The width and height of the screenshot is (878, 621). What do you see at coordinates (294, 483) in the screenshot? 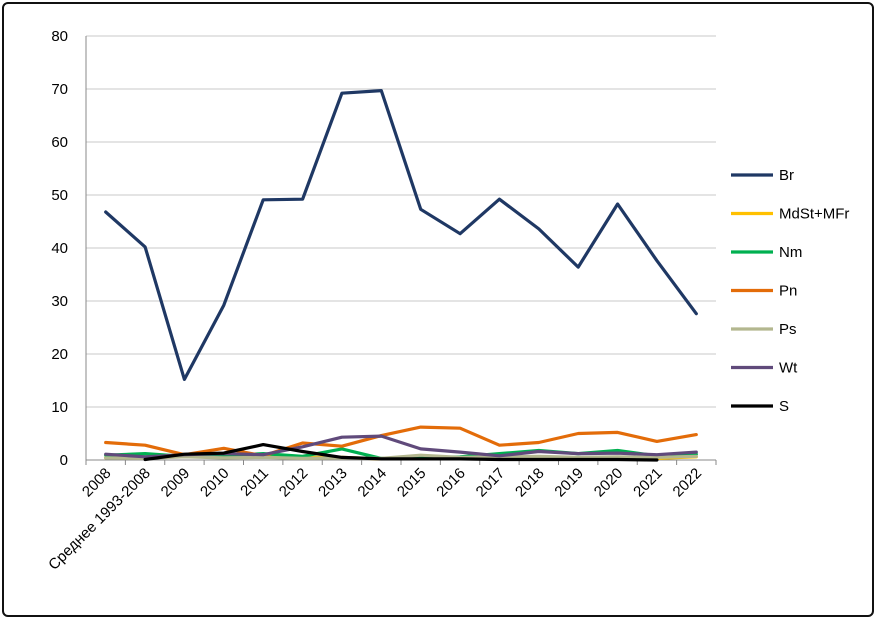
I see `x-tick-label: 2012` at bounding box center [294, 483].